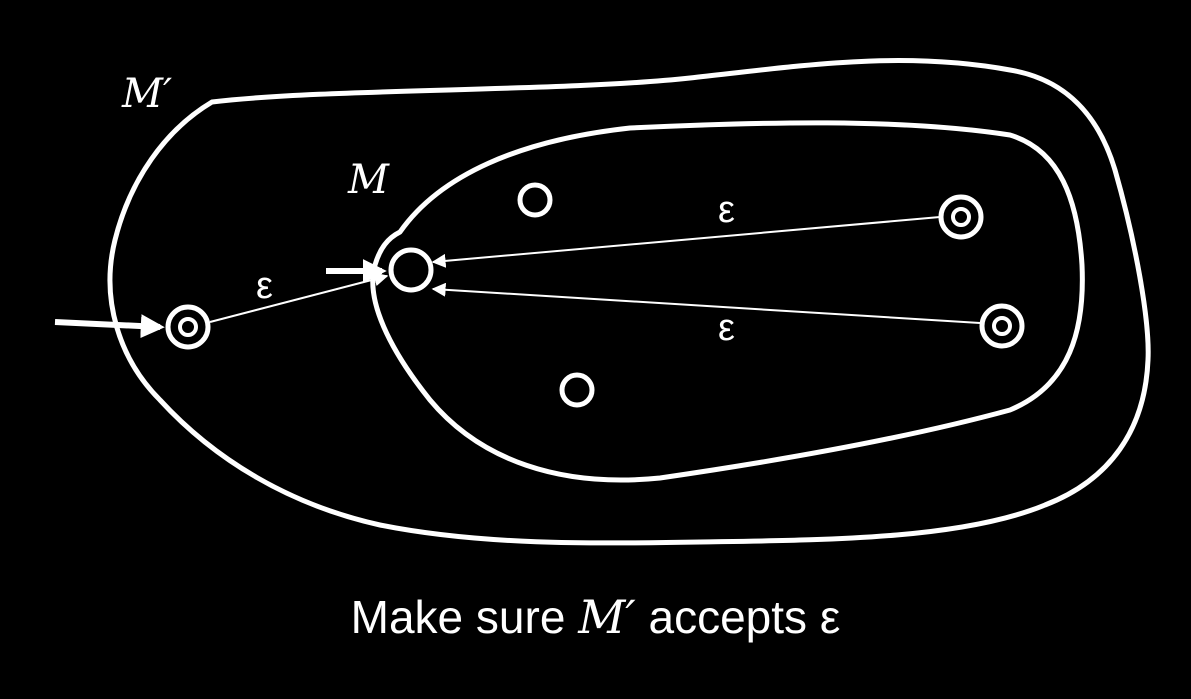  I want to click on epsilon-label-new-start: ε, so click(264, 286).